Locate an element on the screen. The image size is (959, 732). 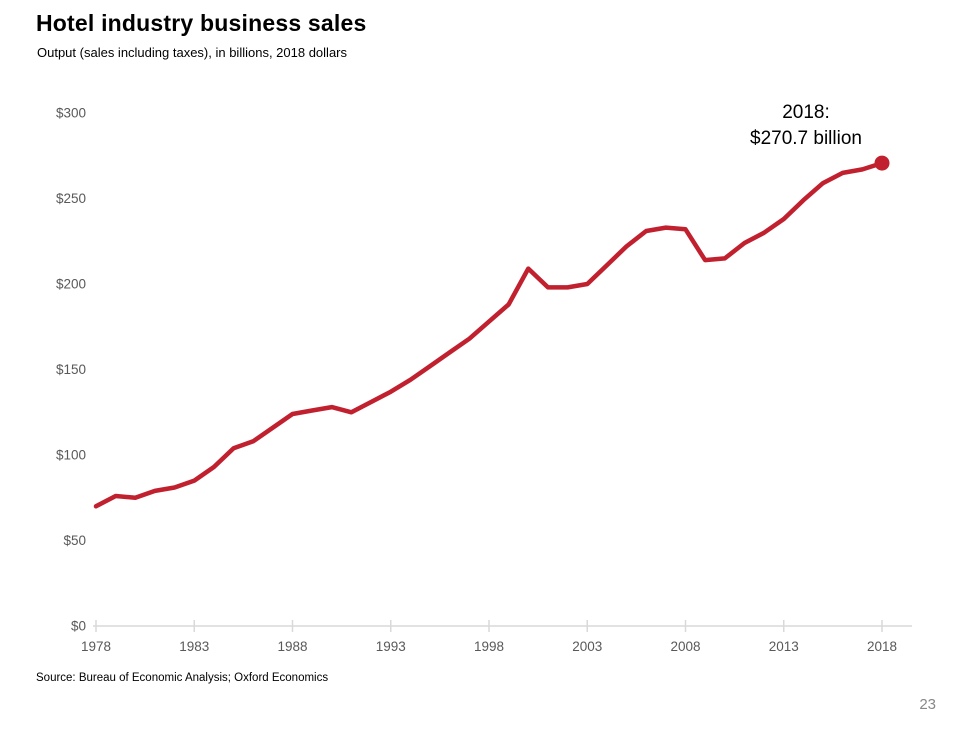
y-axis-tick-label: $200 is located at coordinates (71, 284).